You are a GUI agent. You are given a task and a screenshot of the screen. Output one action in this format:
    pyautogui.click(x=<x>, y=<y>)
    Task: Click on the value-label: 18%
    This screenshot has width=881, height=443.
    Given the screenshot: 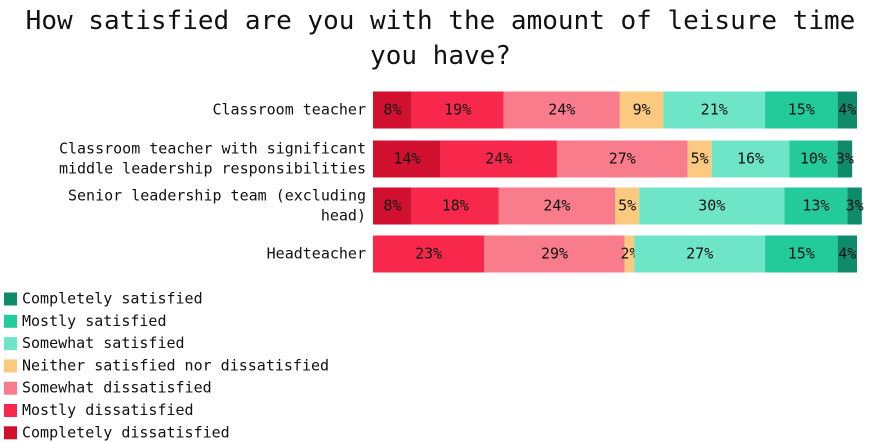 What is the action you would take?
    pyautogui.click(x=455, y=206)
    